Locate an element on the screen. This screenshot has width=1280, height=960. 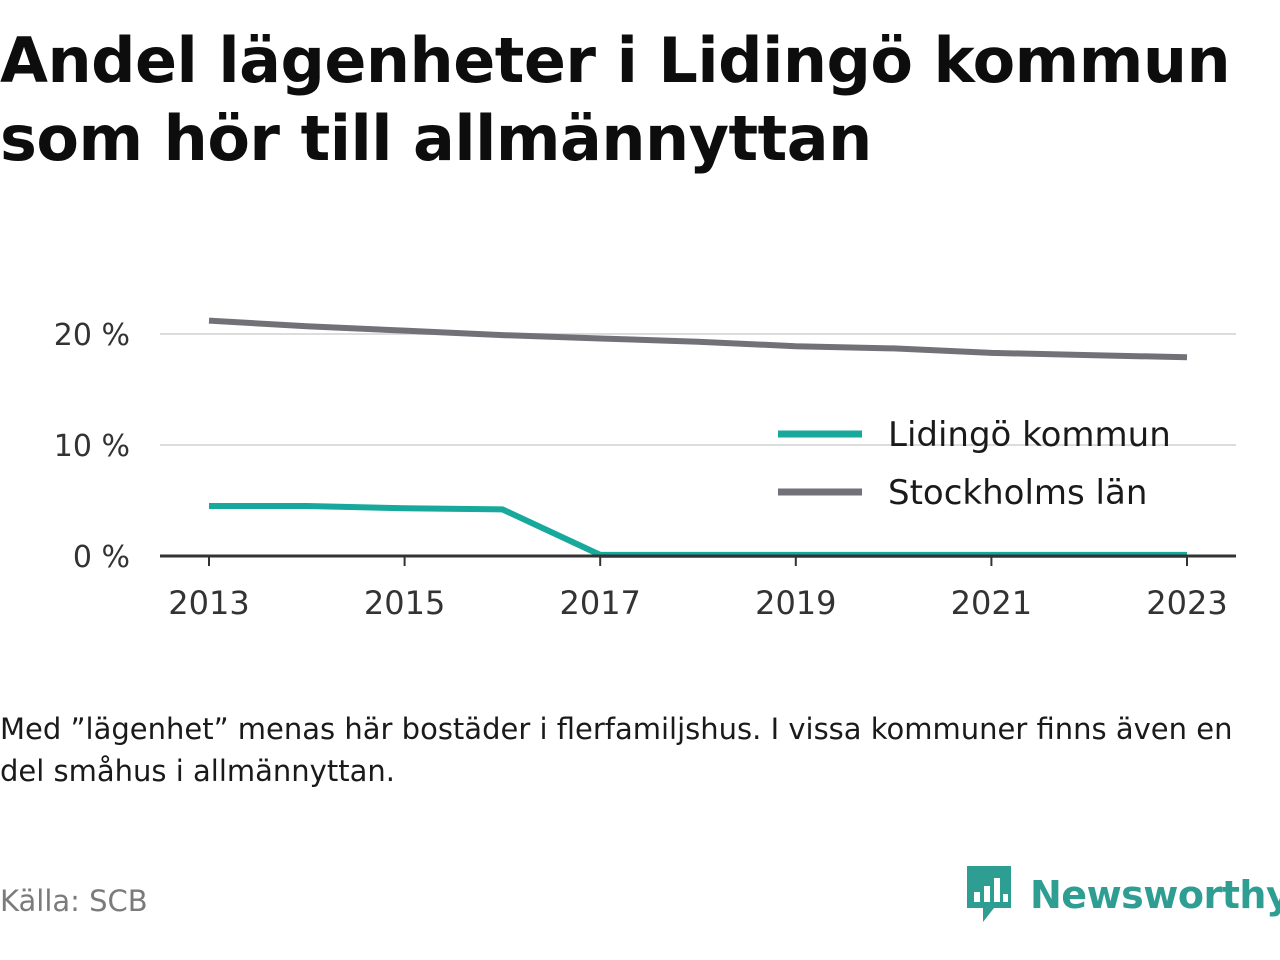
x-tick-label: 2021 is located at coordinates (991, 603).